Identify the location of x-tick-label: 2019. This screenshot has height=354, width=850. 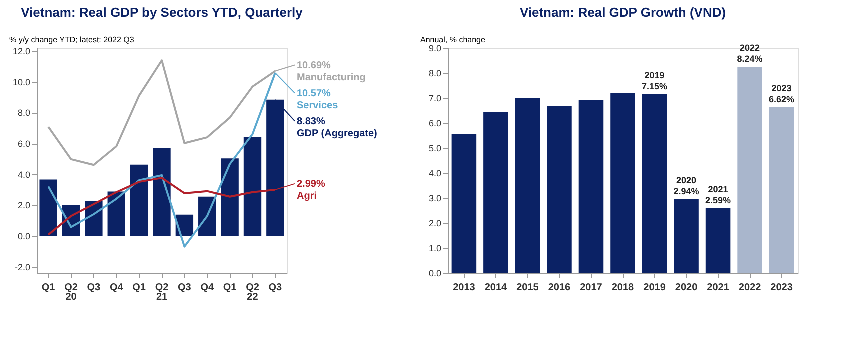
(655, 288).